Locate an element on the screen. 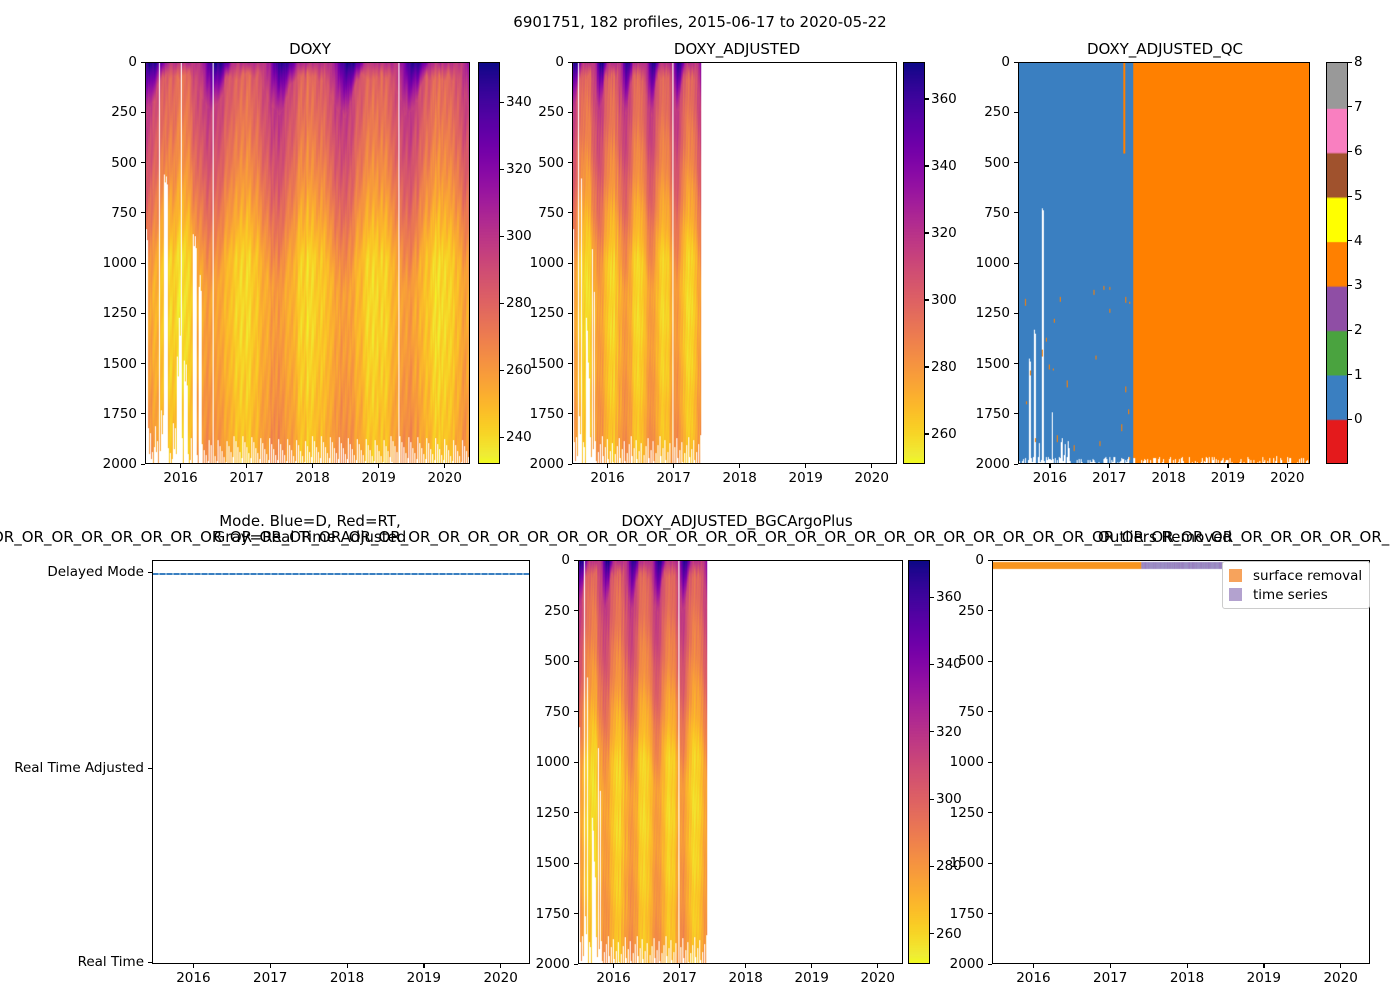  doxy-adjusted-heatmap is located at coordinates (734, 263).